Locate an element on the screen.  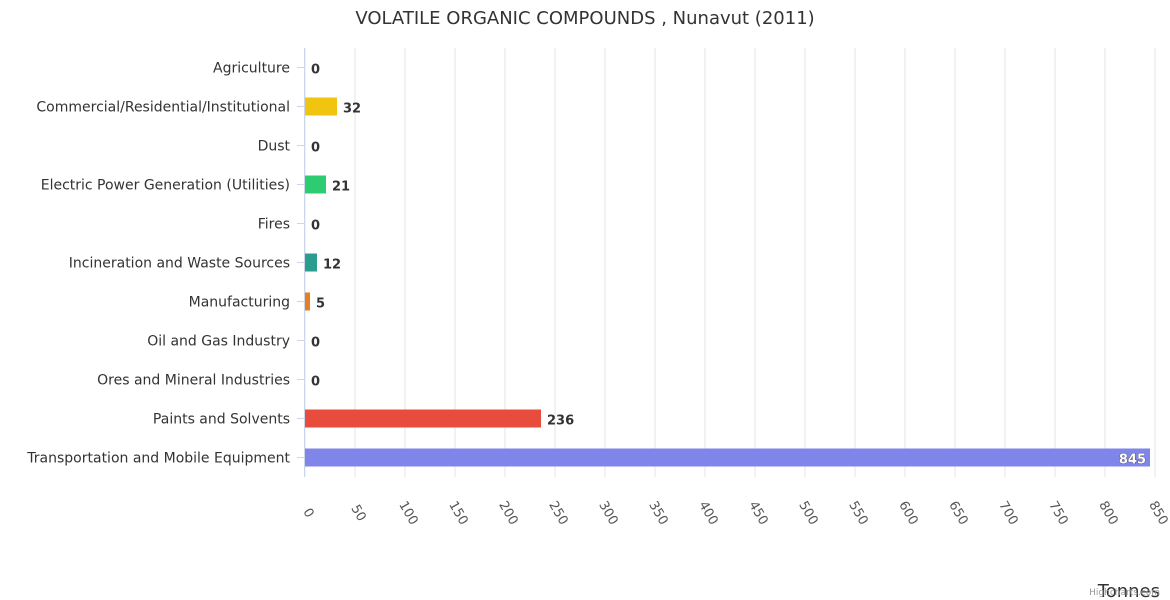
category-label: Manufacturing is located at coordinates (239, 303).